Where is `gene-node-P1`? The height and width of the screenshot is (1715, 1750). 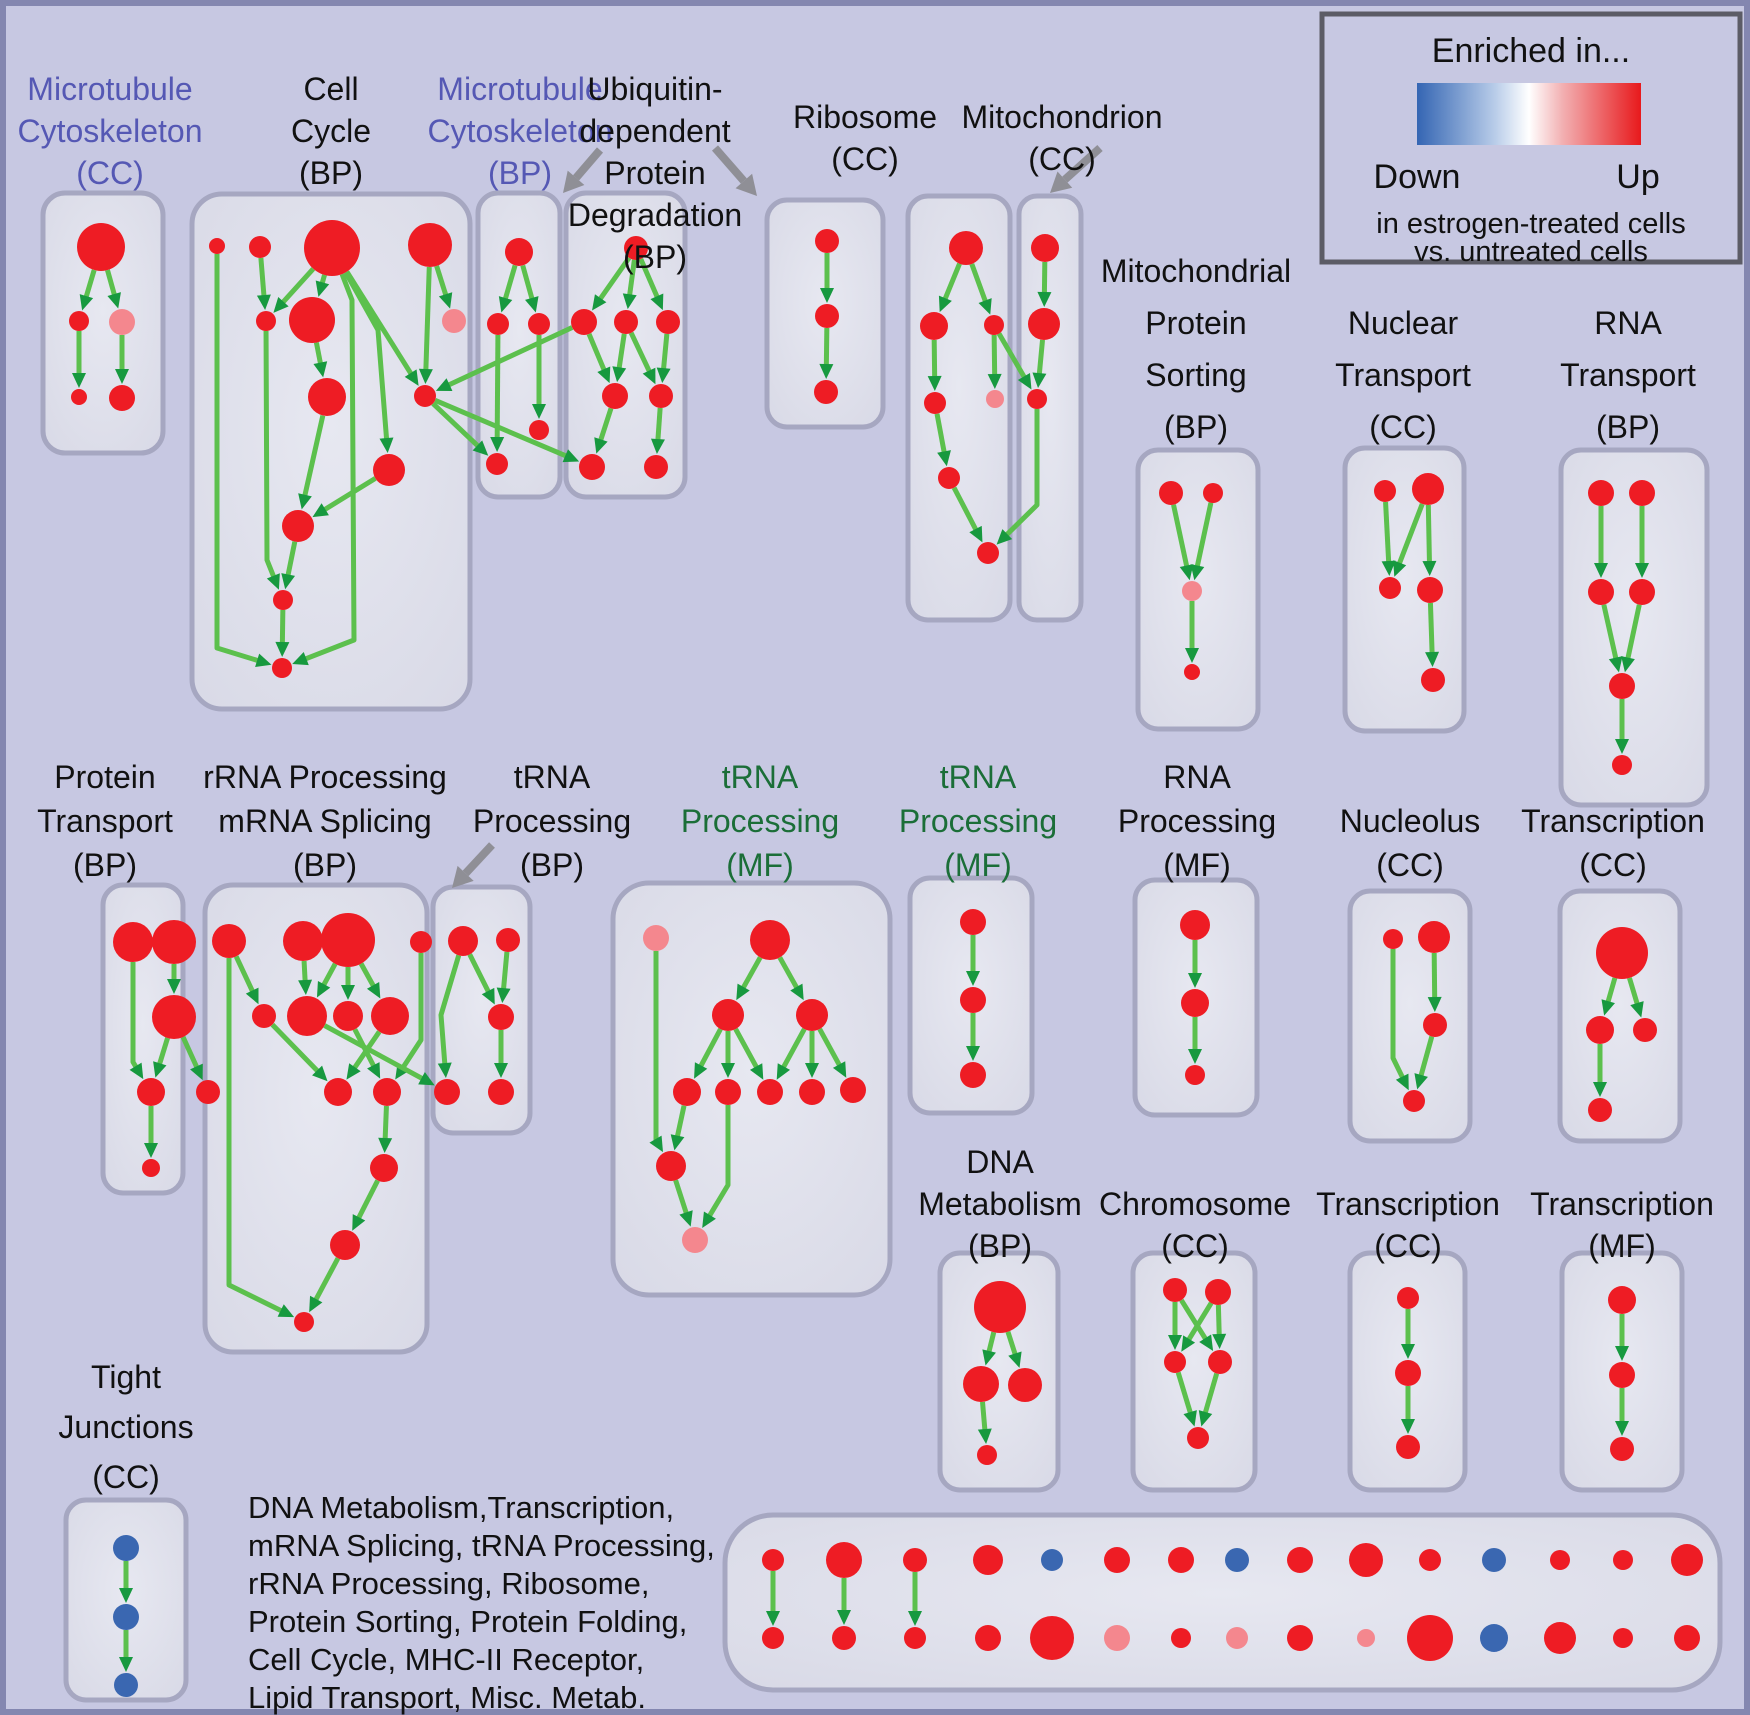 gene-node-P1 is located at coordinates (174, 942).